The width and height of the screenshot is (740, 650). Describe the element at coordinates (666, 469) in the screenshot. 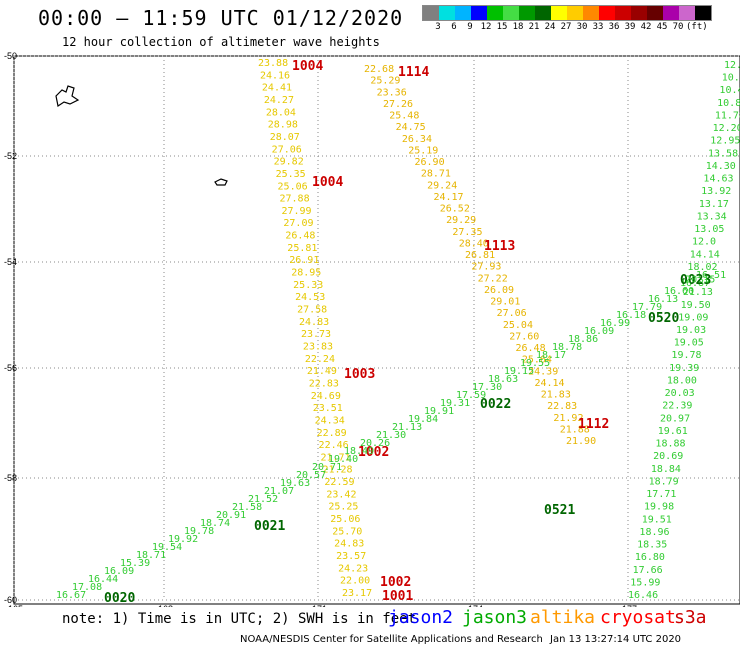

I see `swh-value: 18.84` at that location.